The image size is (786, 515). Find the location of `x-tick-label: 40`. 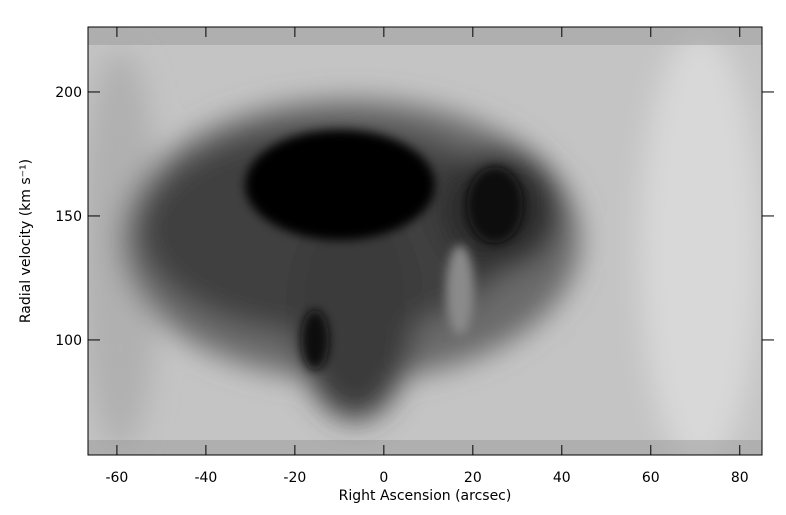

x-tick-label: 40 is located at coordinates (562, 478).